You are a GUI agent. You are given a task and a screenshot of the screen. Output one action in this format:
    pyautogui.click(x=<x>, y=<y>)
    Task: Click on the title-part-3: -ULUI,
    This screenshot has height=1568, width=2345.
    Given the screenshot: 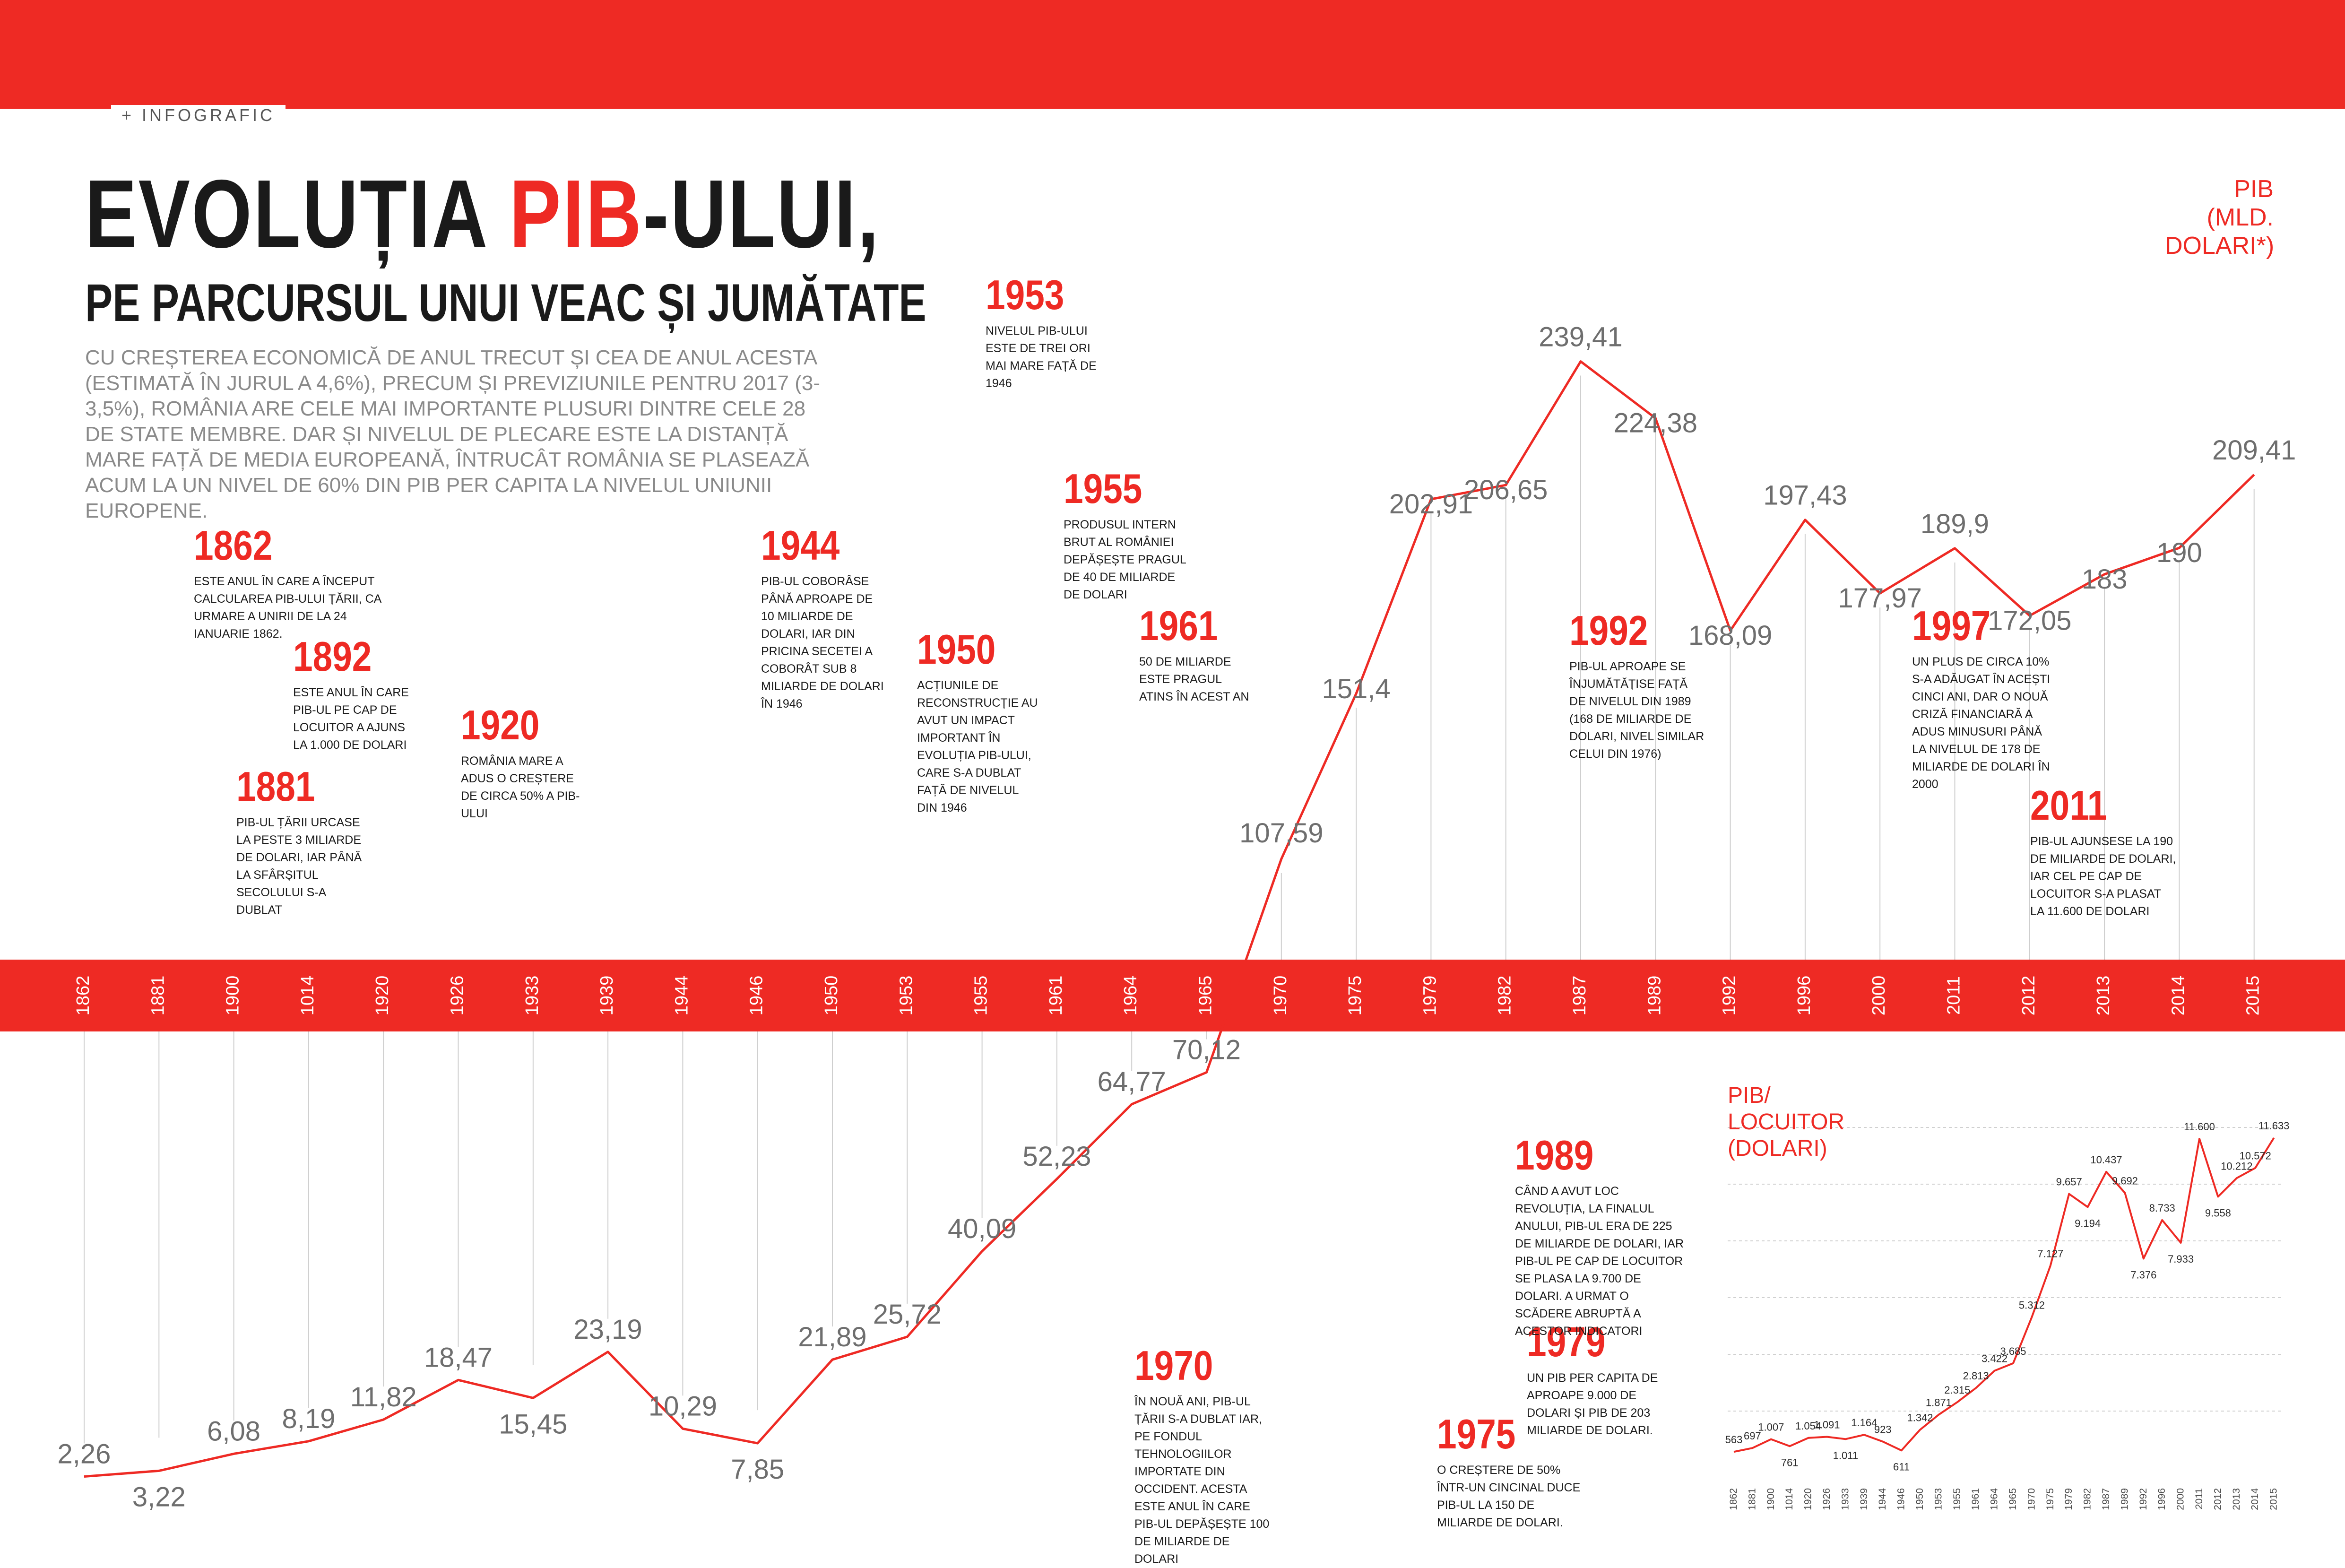 What is the action you would take?
    pyautogui.click(x=762, y=214)
    